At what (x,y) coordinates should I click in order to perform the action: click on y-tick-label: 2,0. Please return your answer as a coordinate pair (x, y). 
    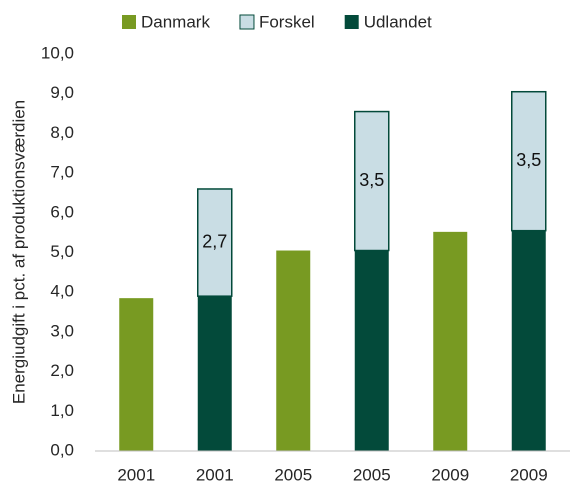
    Looking at the image, I should click on (62, 370).